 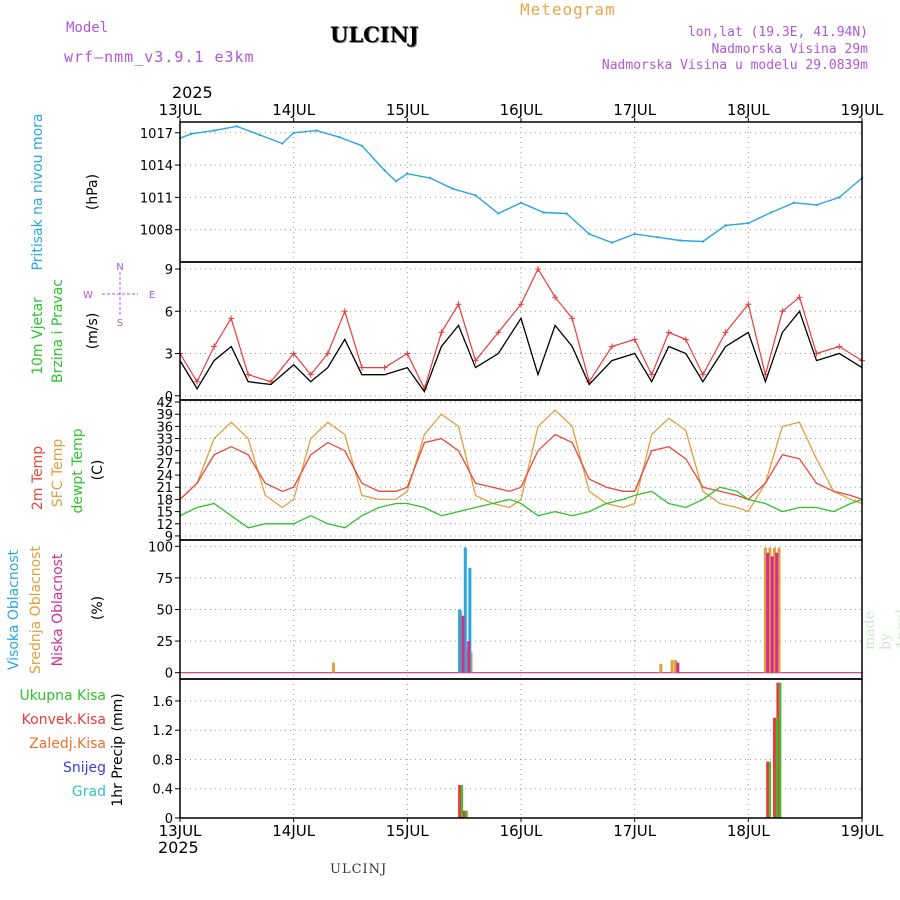 What do you see at coordinates (521, 467) in the screenshot?
I see `temp2m-line` at bounding box center [521, 467].